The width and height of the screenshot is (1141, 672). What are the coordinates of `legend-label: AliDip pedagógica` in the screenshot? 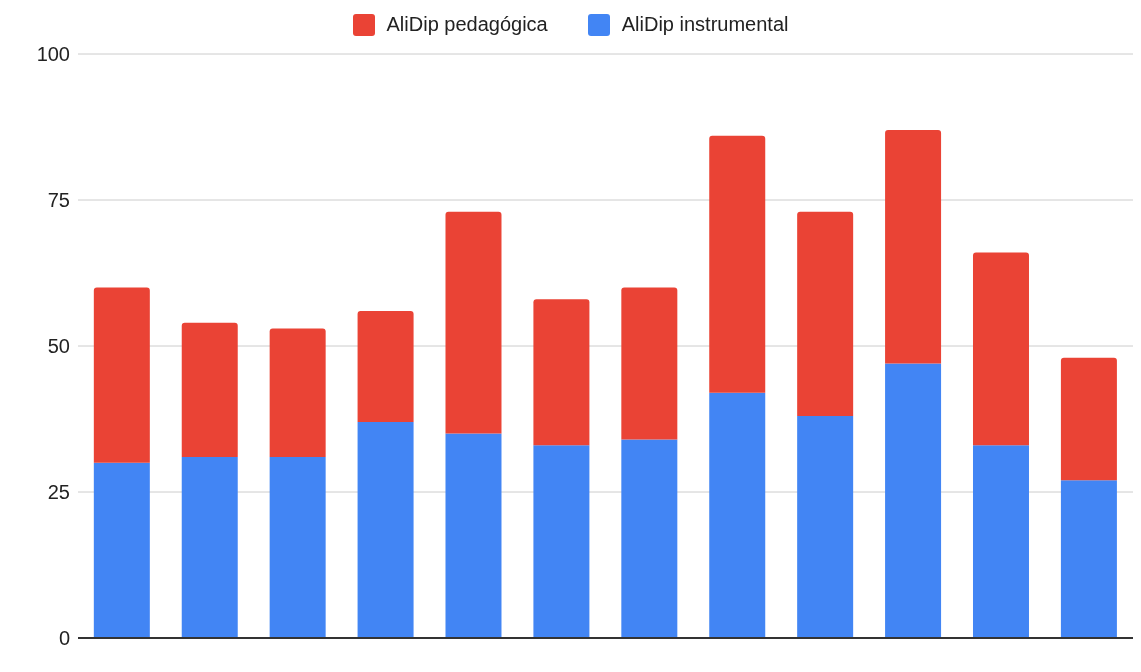 It's located at (466, 24).